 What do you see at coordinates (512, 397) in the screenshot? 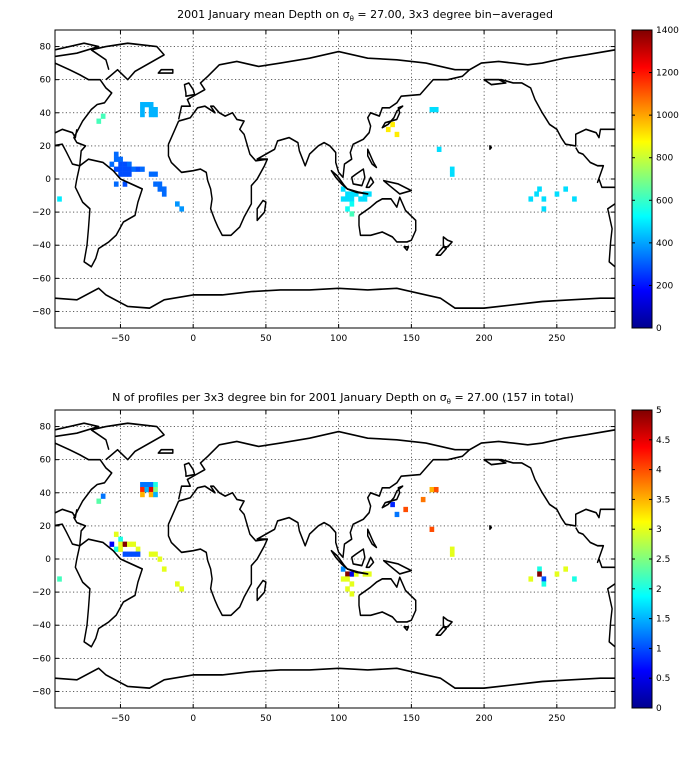
I see `title-profile-count-post: = 27.00 (157 in total)` at bounding box center [512, 397].